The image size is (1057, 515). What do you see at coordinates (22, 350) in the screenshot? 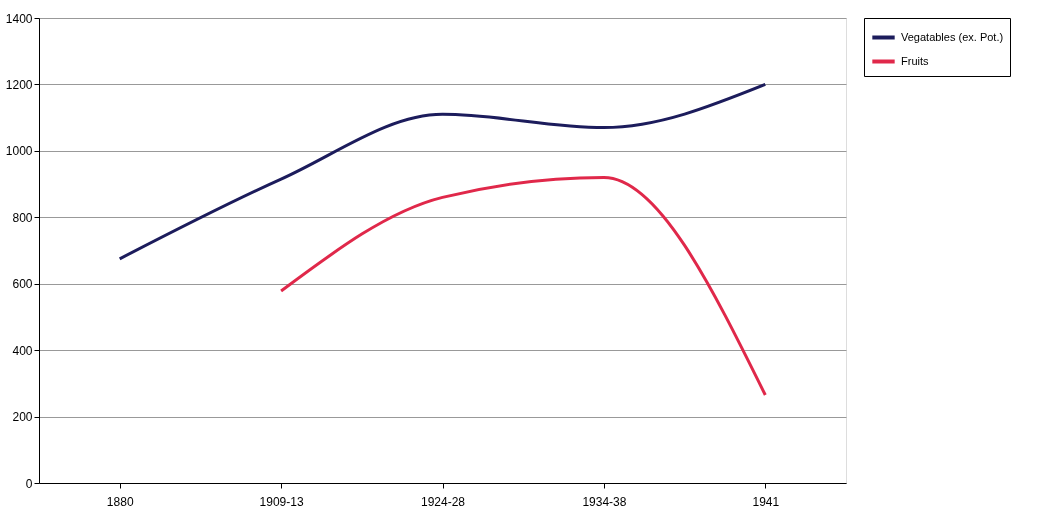
I see `y-tick-label: 400` at bounding box center [22, 350].